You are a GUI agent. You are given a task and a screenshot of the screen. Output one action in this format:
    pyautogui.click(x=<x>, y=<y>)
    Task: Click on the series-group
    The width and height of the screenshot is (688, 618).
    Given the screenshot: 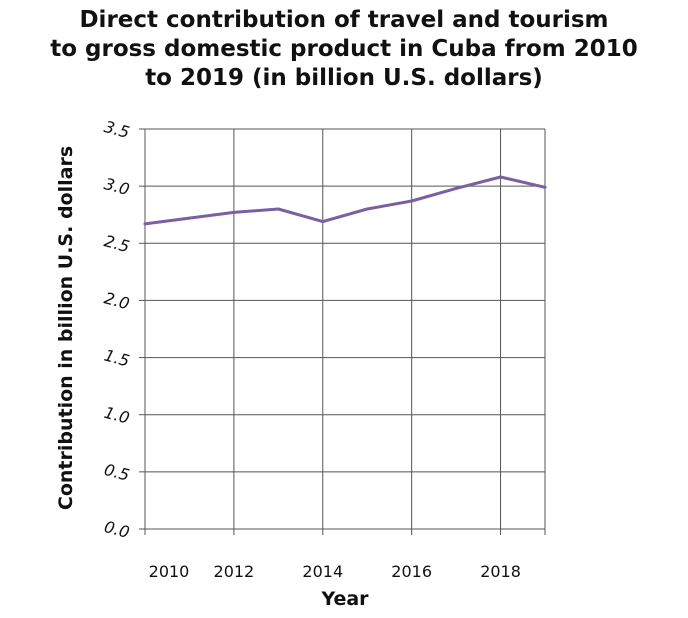 What is the action you would take?
    pyautogui.click(x=345, y=200)
    